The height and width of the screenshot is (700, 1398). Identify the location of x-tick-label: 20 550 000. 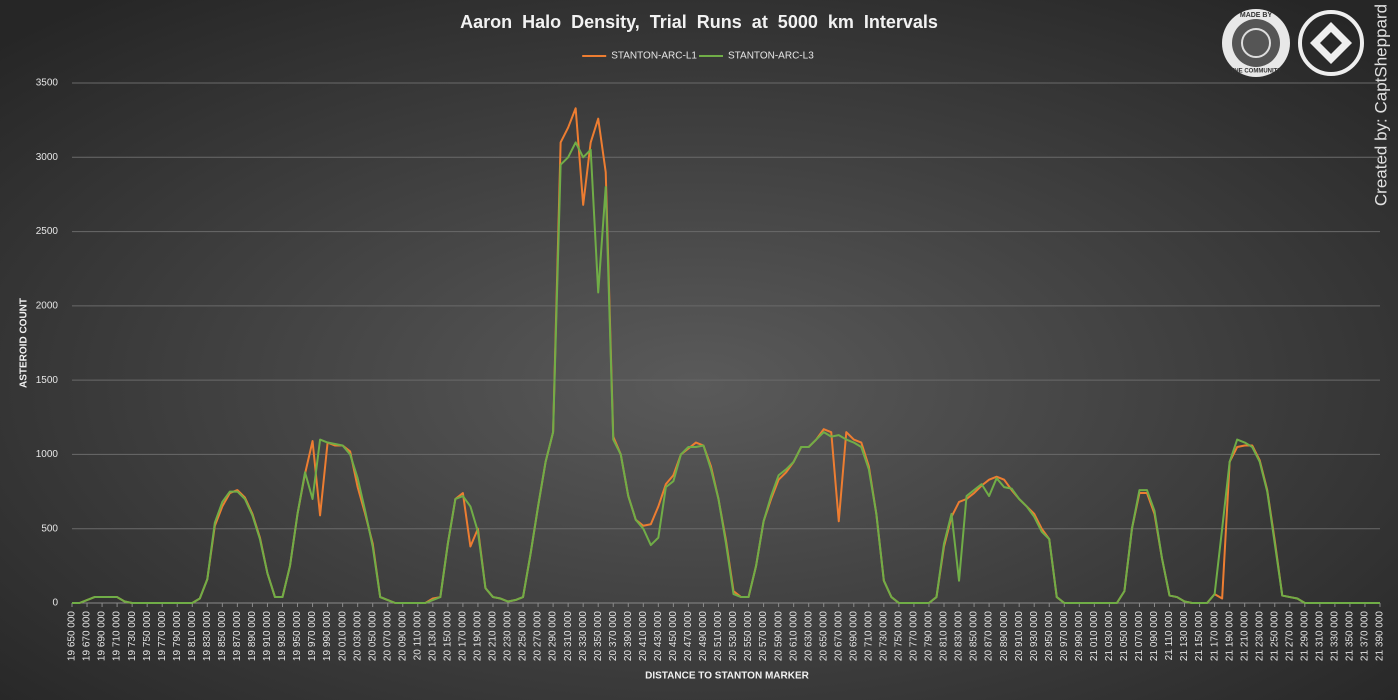
(748, 636).